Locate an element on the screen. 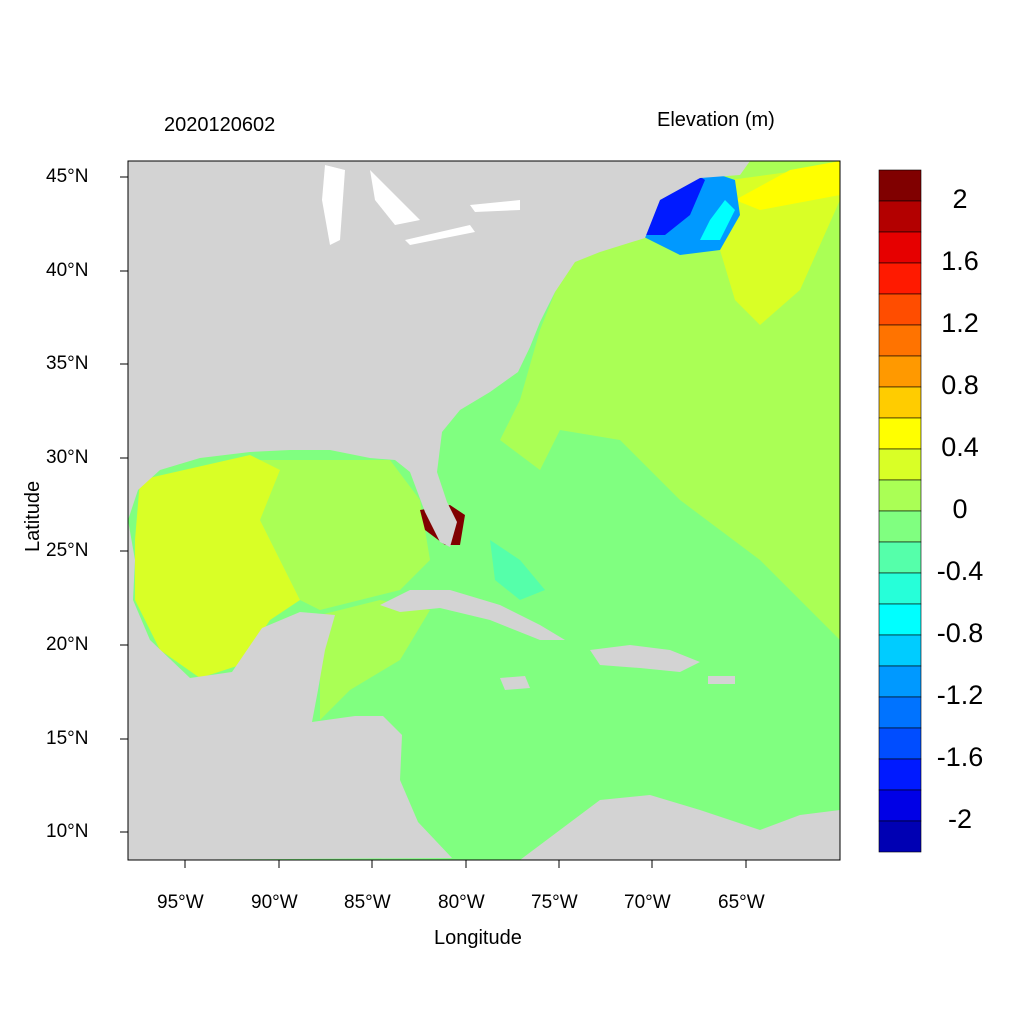  colorbar-label: -1.6 is located at coordinates (960, 757).